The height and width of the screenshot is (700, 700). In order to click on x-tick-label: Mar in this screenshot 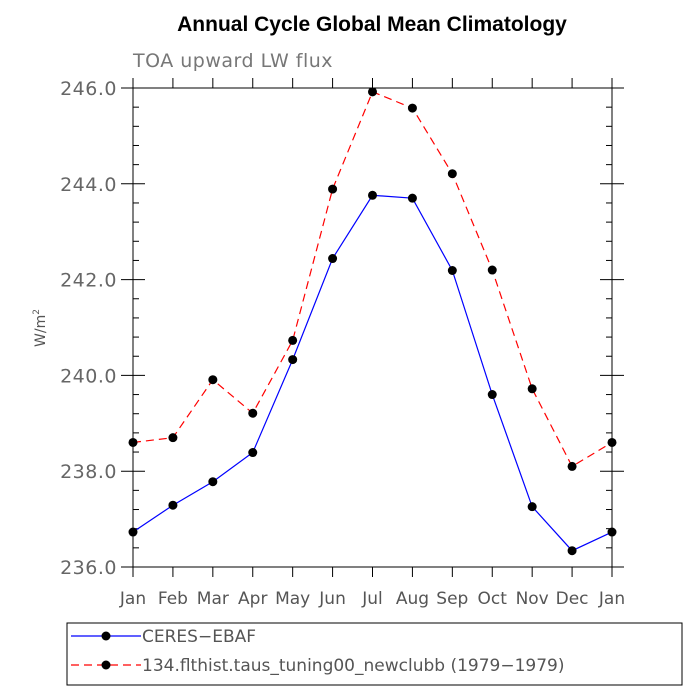, I will do `click(213, 599)`.